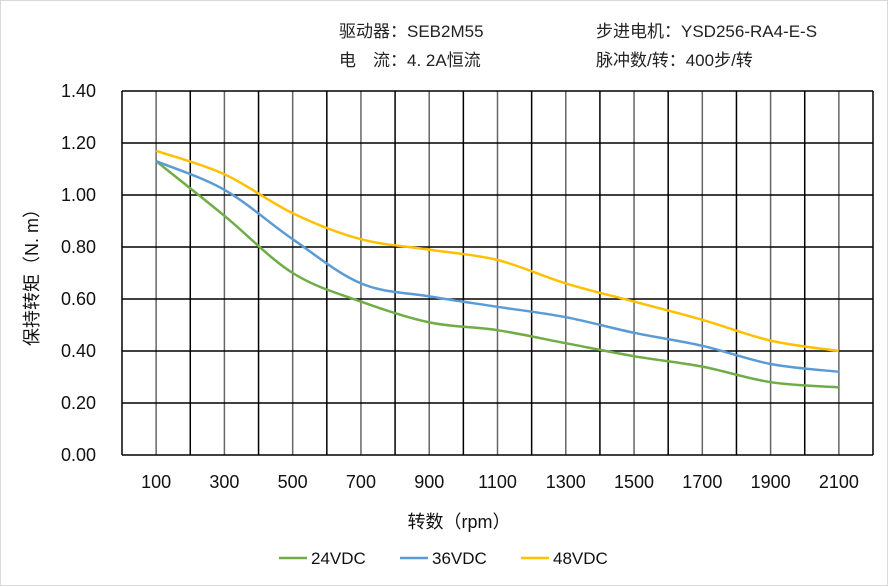 The width and height of the screenshot is (888, 587). Describe the element at coordinates (293, 482) in the screenshot. I see `x-tick-label: 500` at that location.